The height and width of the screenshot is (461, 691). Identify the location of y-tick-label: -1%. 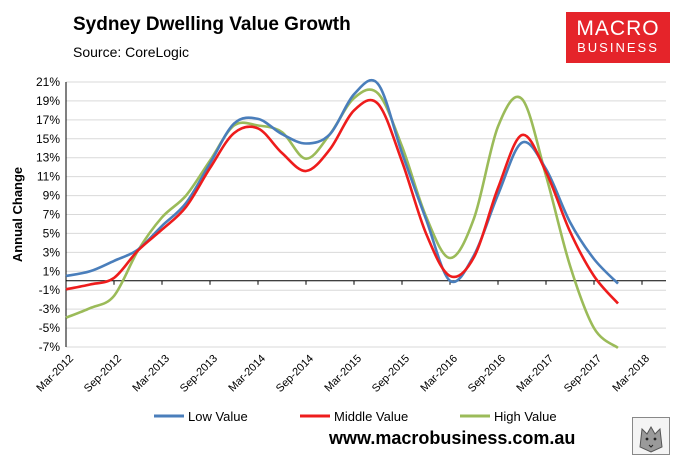
(50, 290).